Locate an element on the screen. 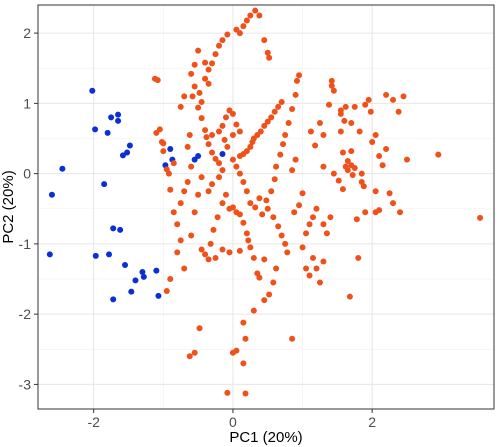 The image size is (500, 447). y-tick-label: 0 is located at coordinates (27, 174).